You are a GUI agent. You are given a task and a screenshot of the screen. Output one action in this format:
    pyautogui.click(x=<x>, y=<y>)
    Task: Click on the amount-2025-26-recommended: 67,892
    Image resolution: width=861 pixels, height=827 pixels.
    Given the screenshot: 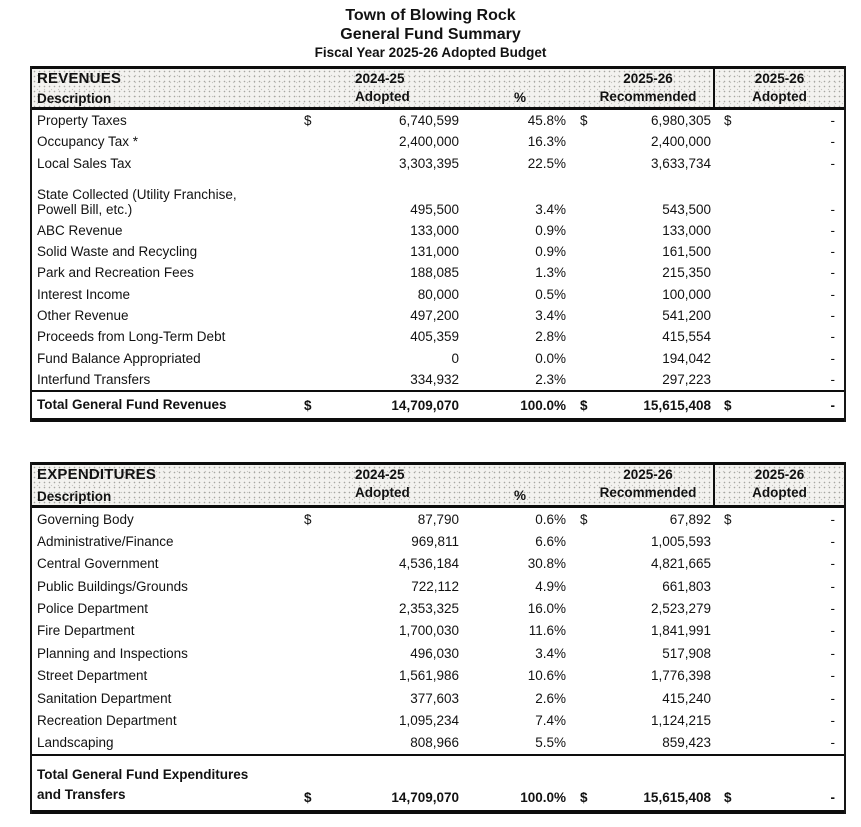 What is the action you would take?
    pyautogui.click(x=690, y=519)
    